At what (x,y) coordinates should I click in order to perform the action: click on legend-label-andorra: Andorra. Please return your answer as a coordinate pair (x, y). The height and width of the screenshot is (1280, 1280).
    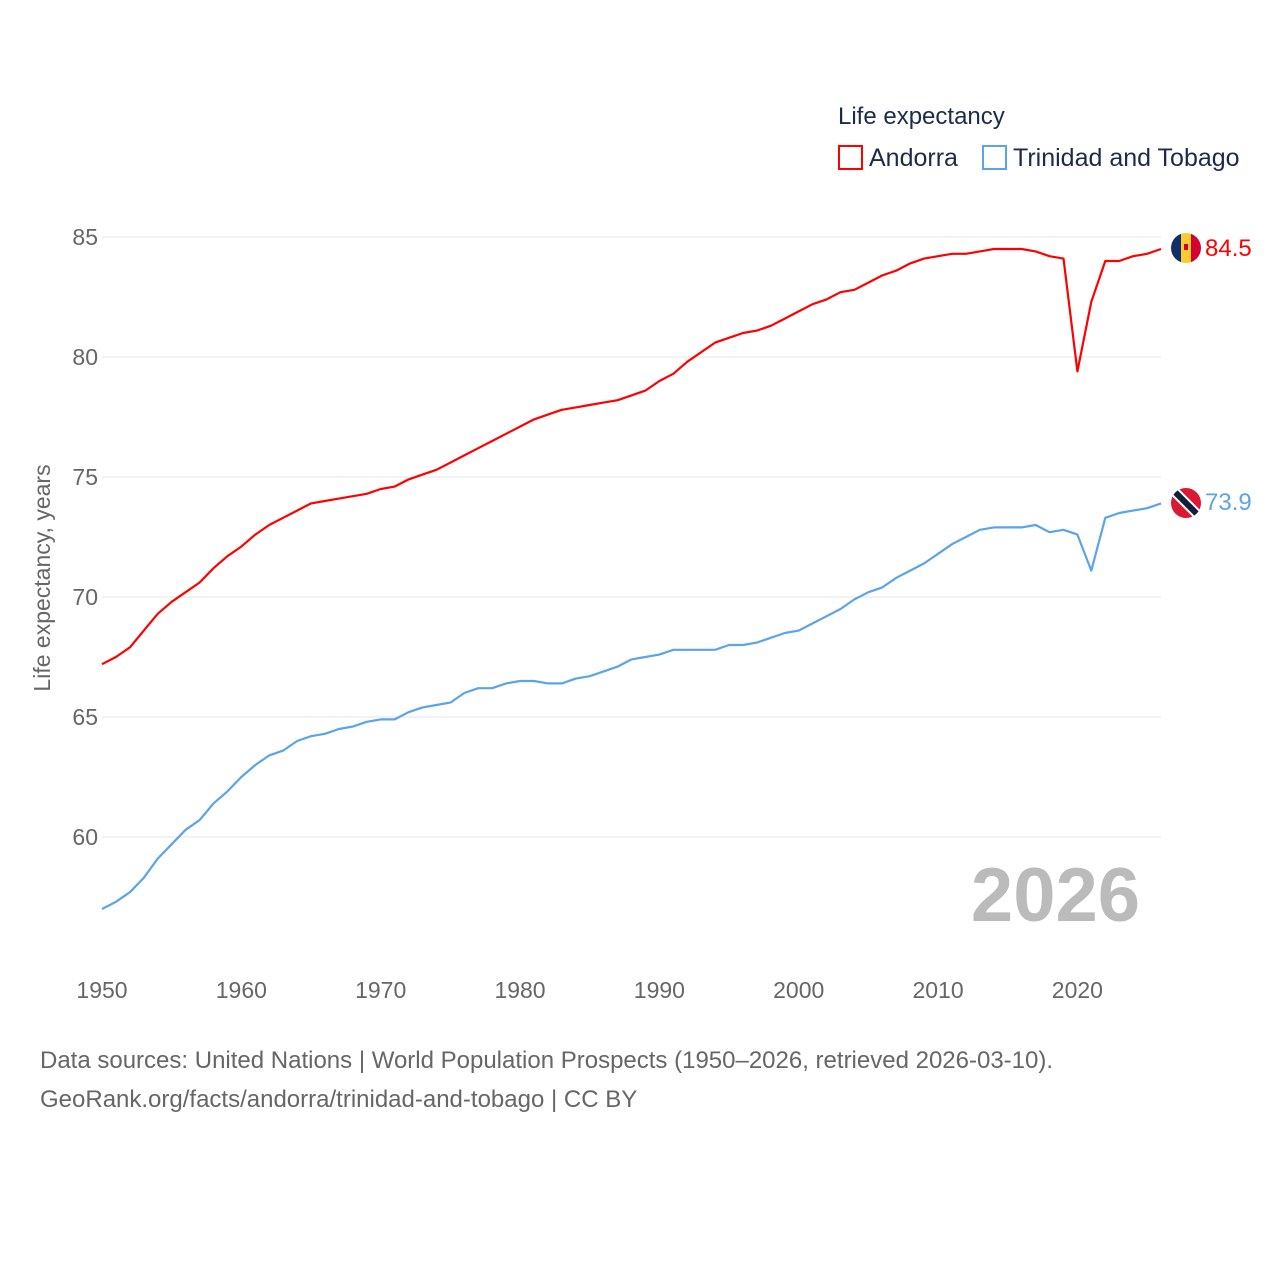
    Looking at the image, I should click on (913, 158).